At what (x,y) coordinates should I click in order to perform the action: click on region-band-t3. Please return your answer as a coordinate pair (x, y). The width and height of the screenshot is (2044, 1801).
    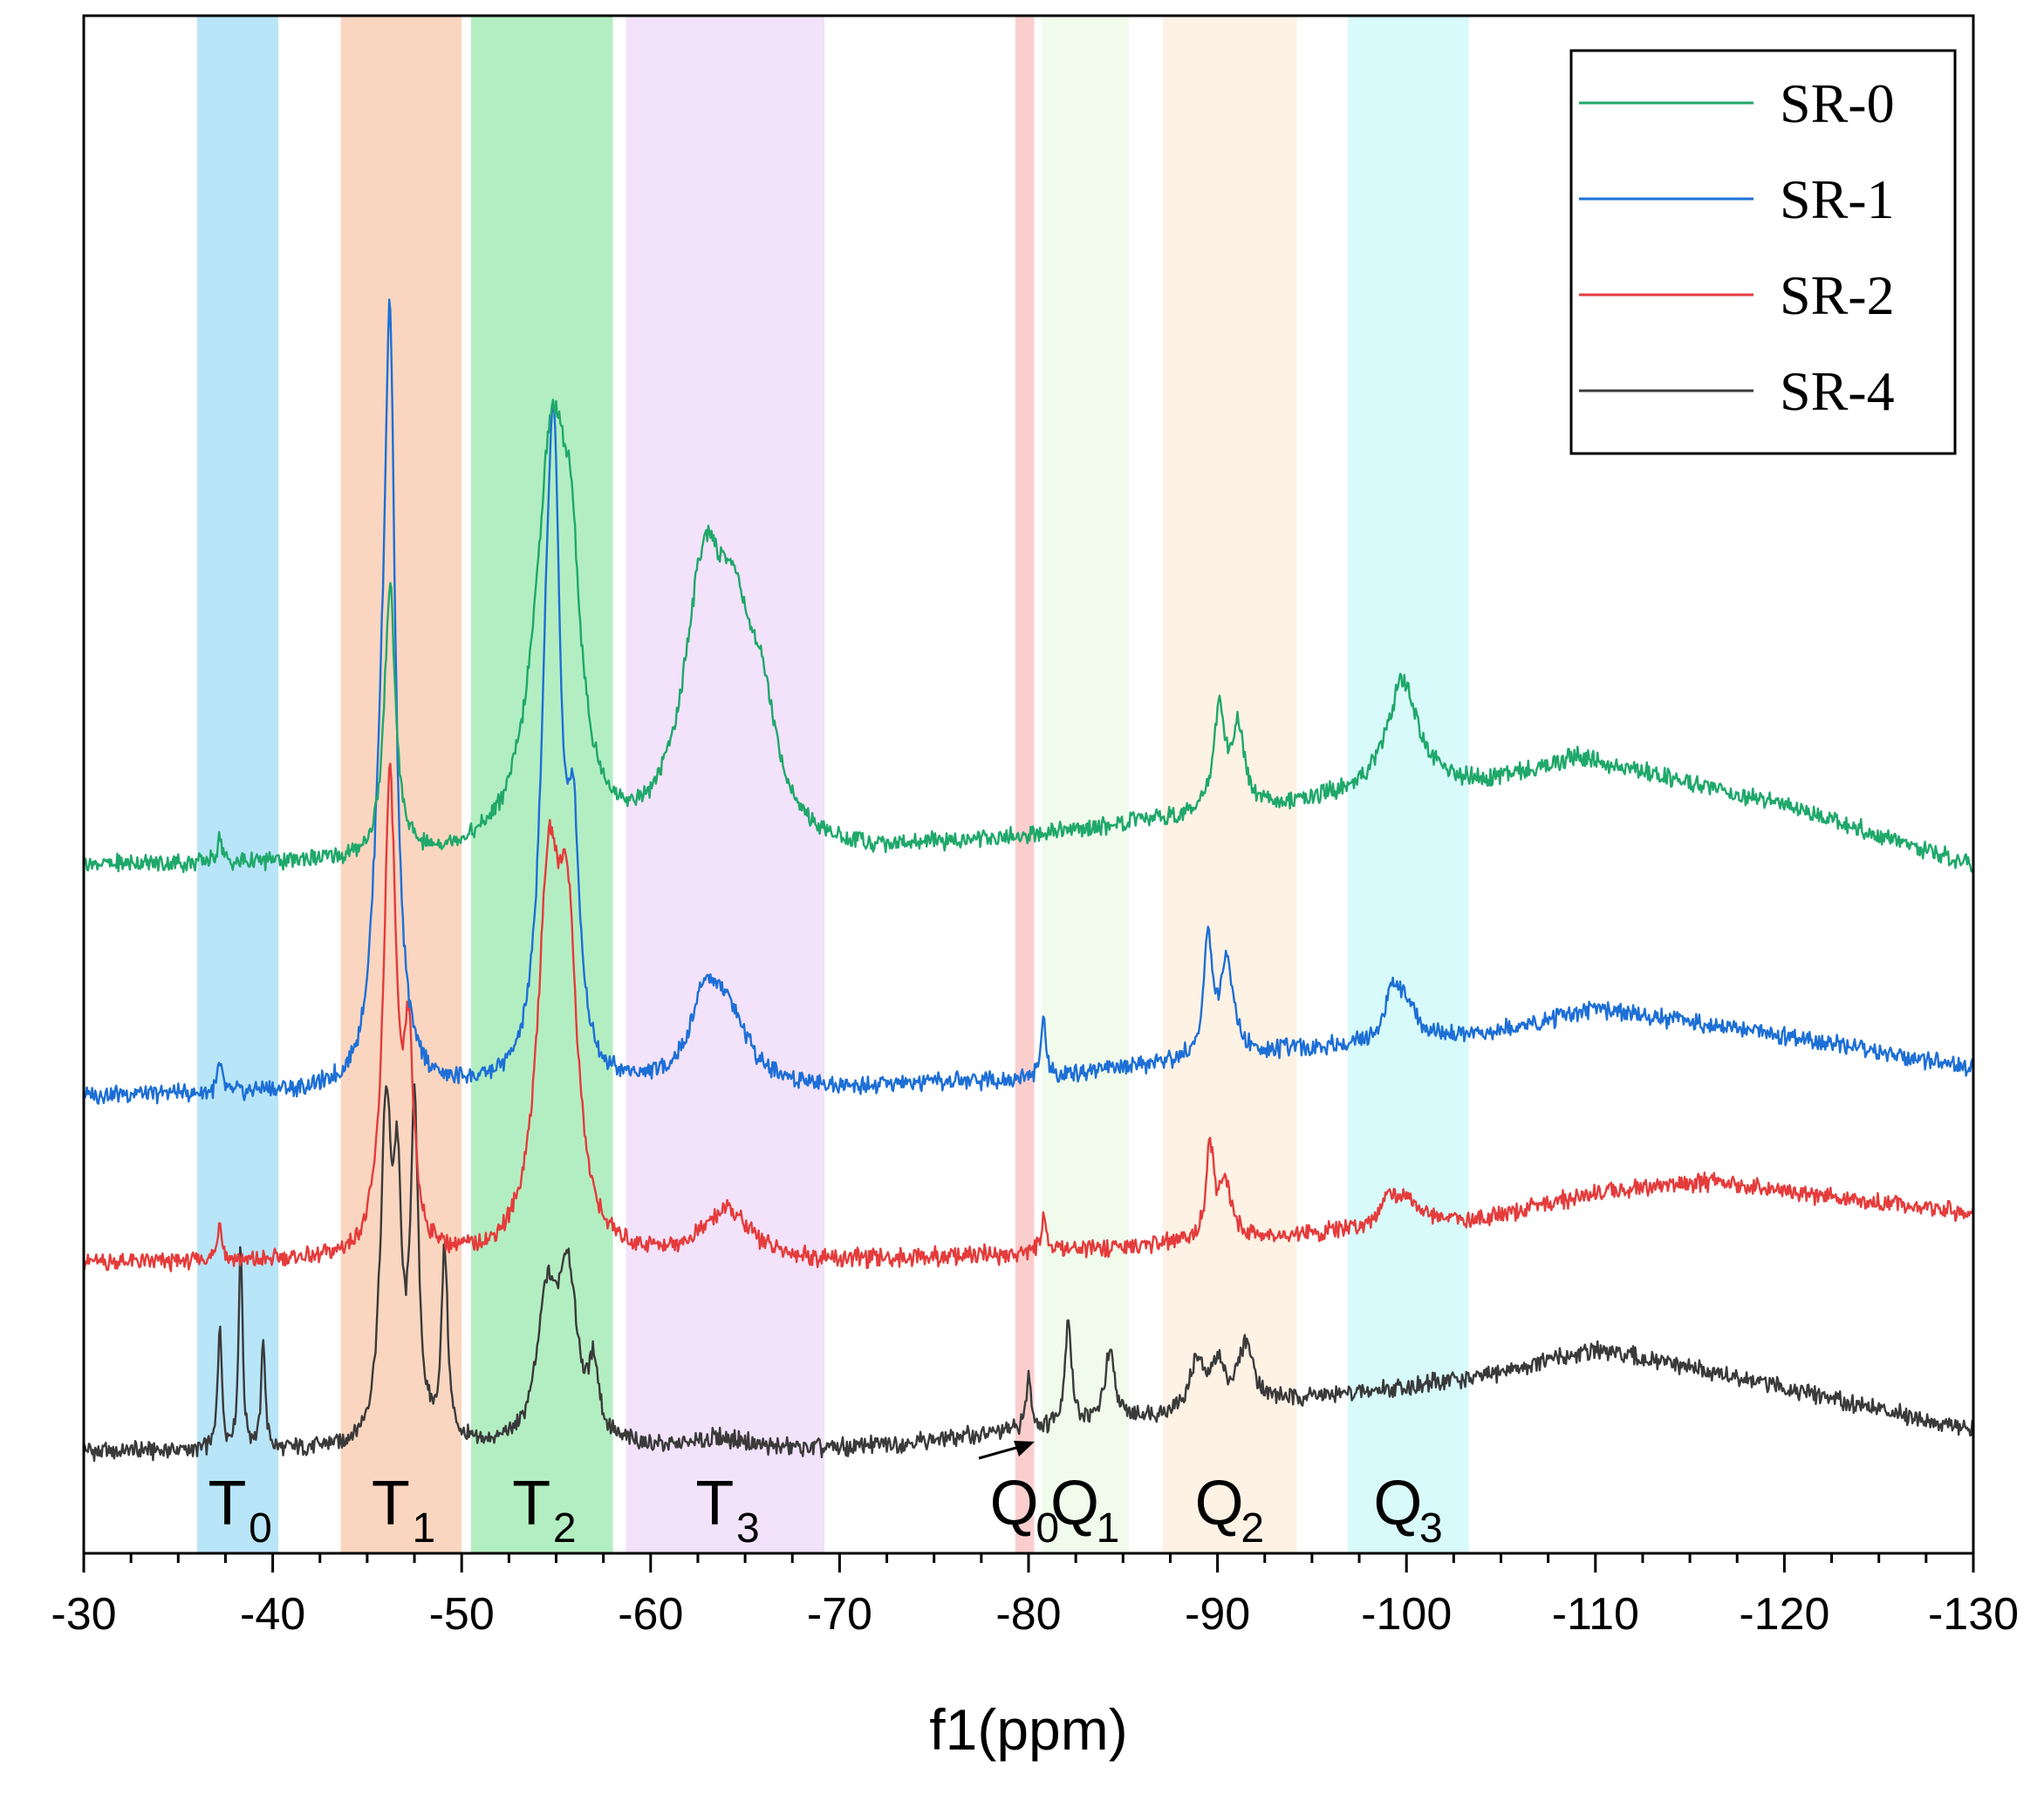
    Looking at the image, I should click on (725, 784).